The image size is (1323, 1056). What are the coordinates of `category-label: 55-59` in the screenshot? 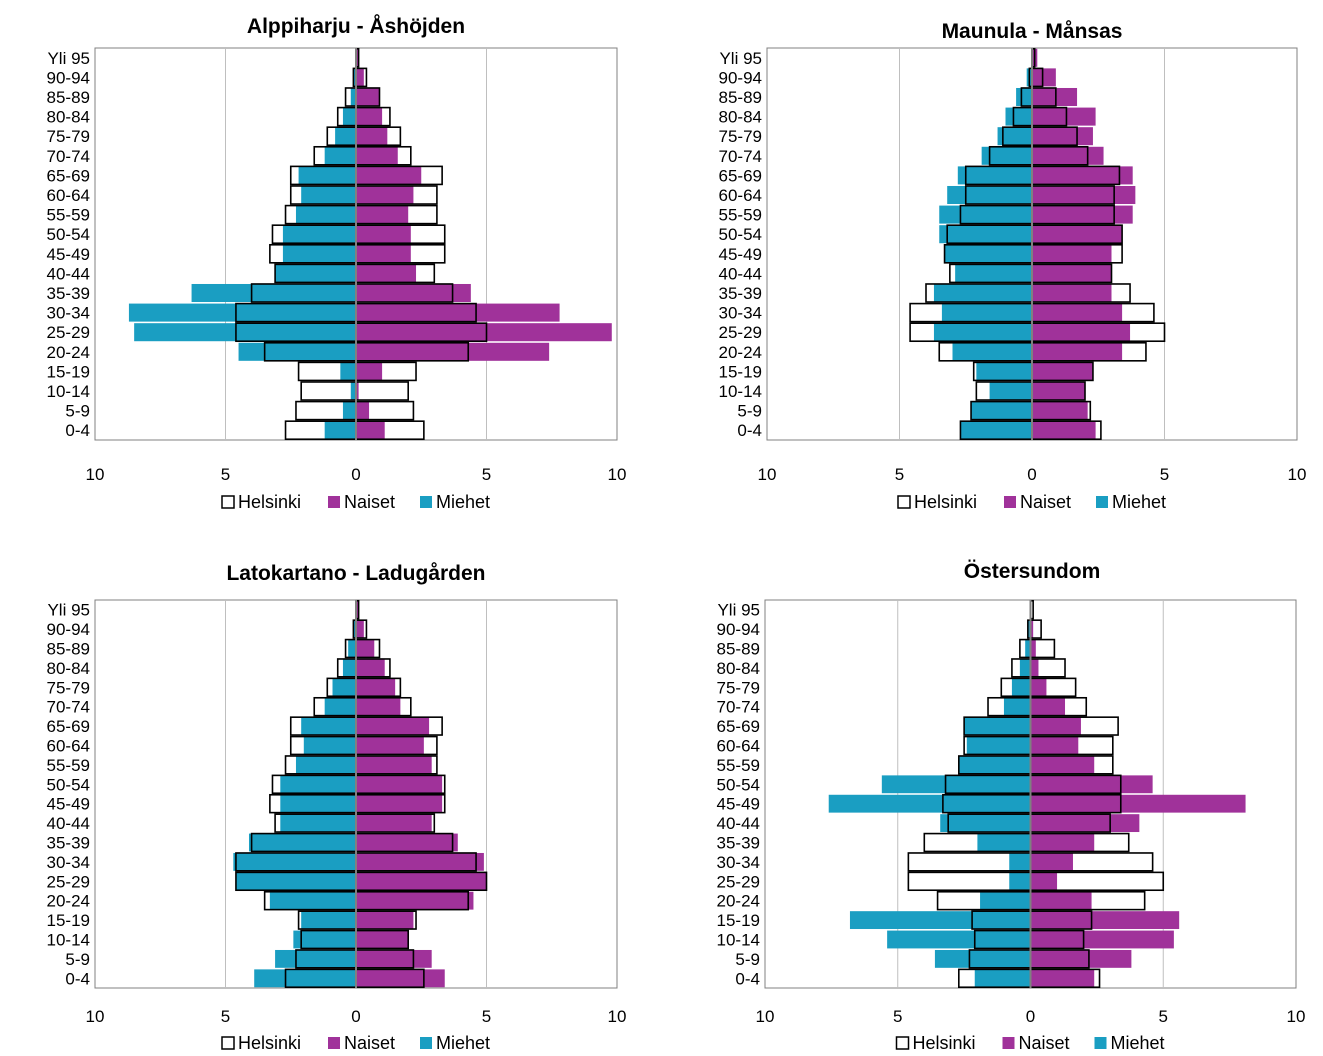 It's located at (738, 765).